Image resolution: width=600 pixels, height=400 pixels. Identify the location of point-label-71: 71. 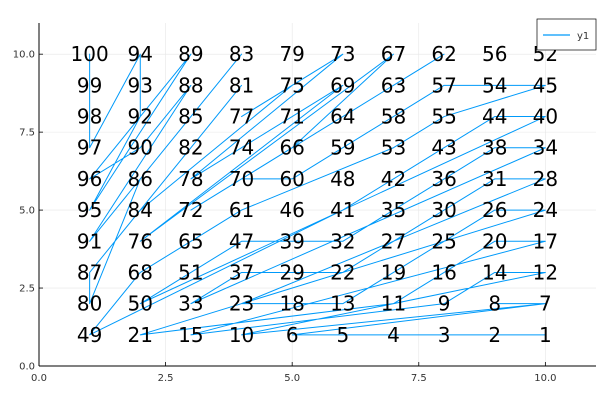
(291, 117).